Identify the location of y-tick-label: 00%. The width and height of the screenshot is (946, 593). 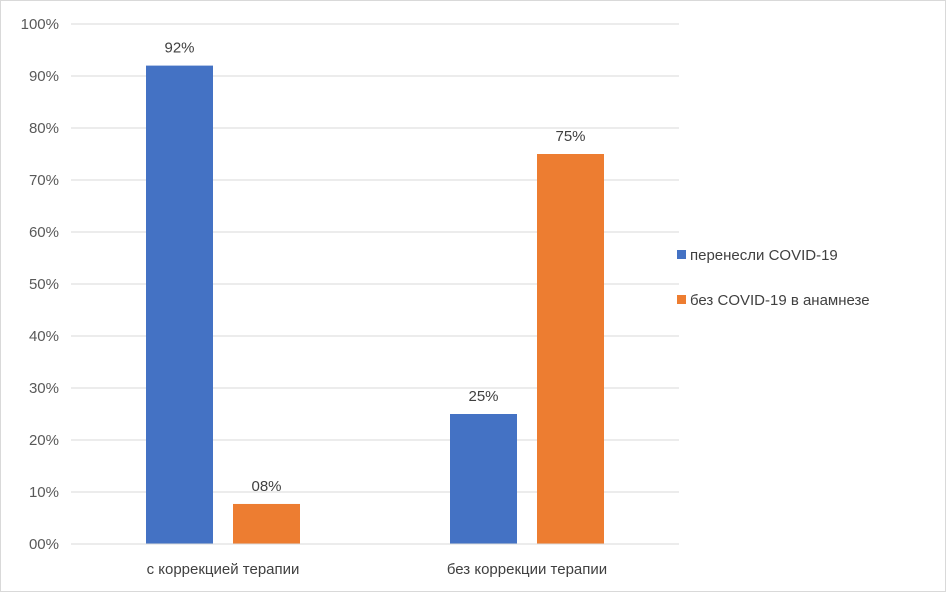
(44, 544).